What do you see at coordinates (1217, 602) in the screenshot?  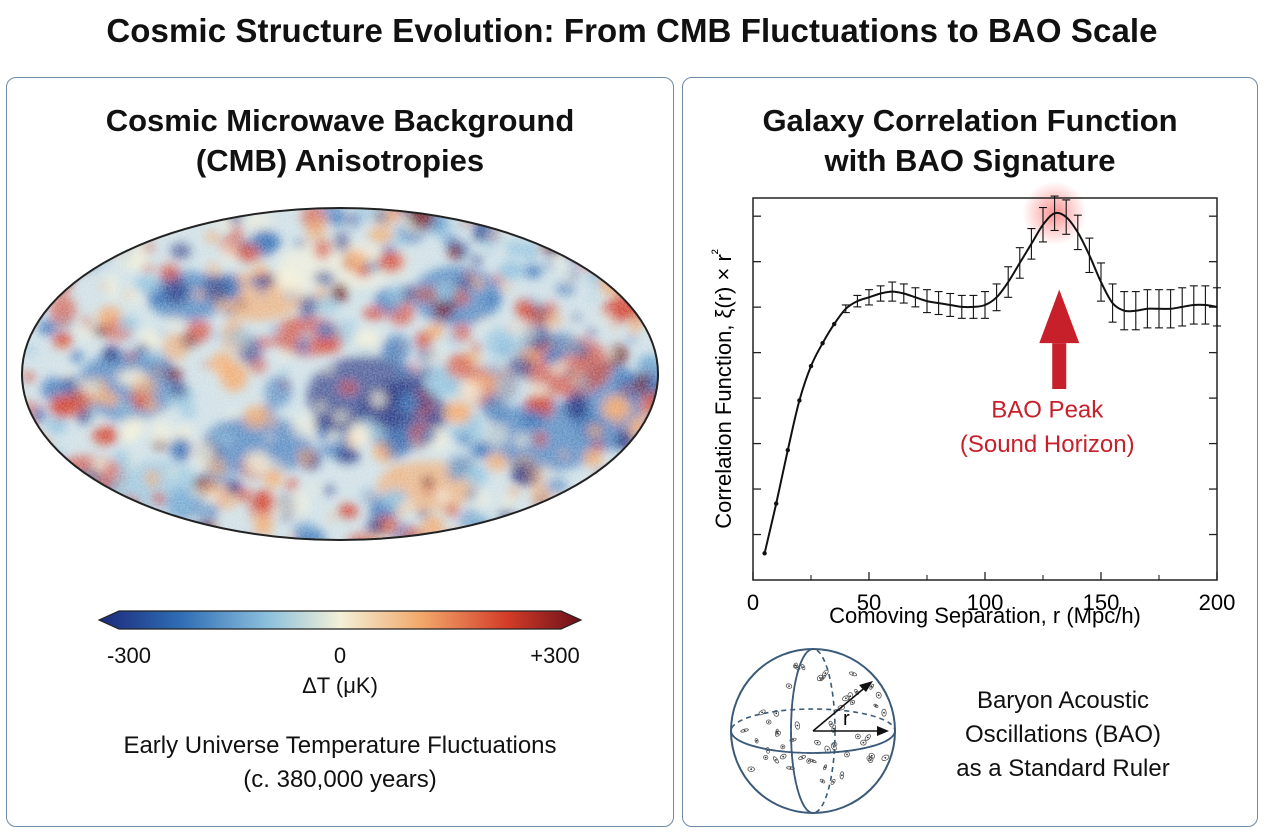 I see `x-tick-label: 200` at bounding box center [1217, 602].